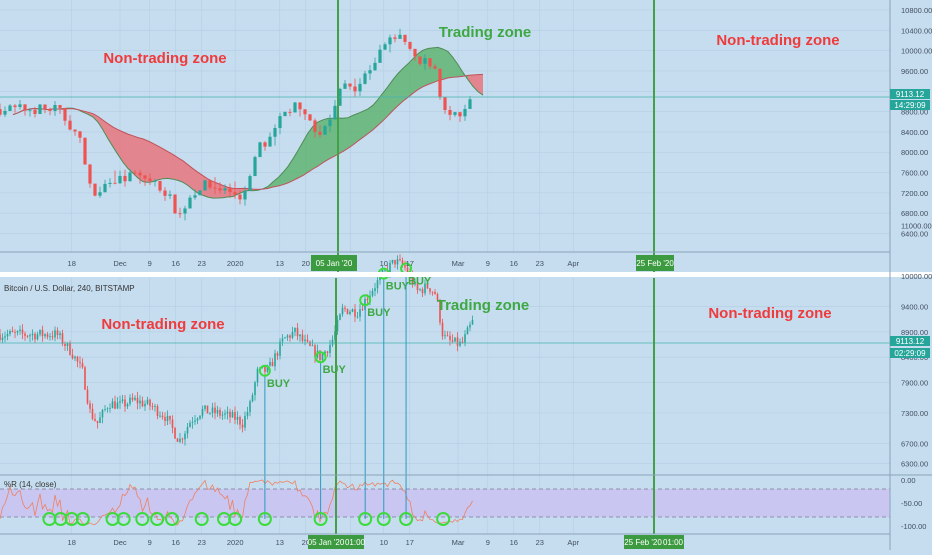  Describe the element at coordinates (914, 413) in the screenshot. I see `price-tick-bottom: 7300.00` at that location.